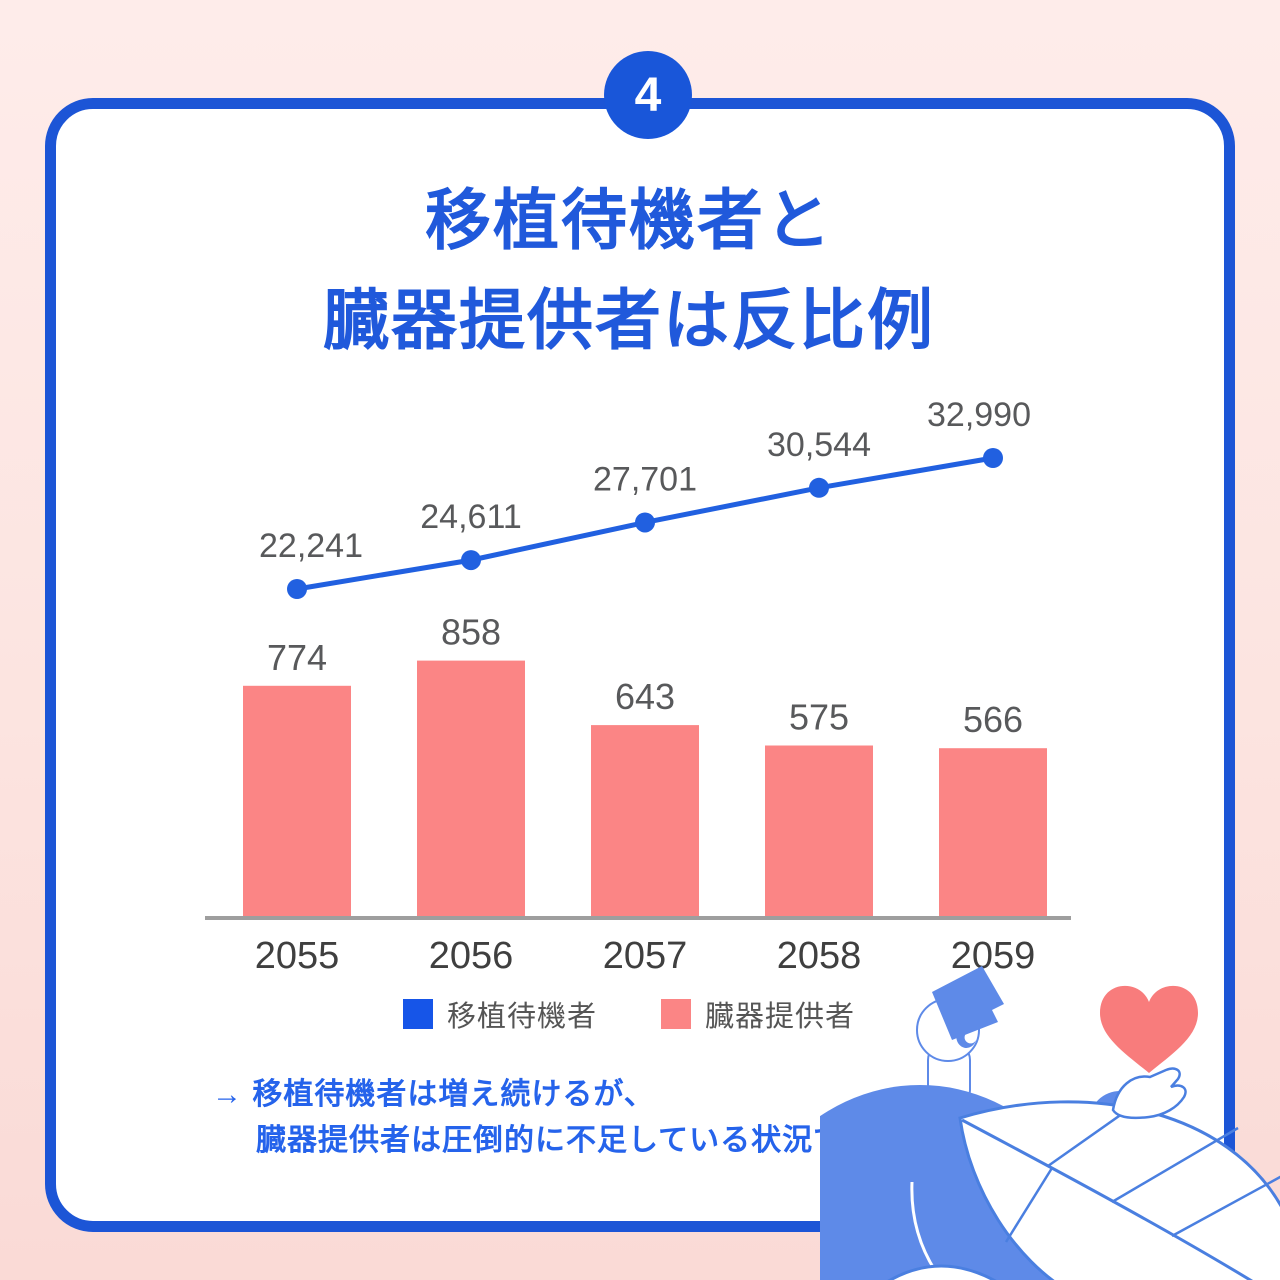 This screenshot has width=1280, height=1280. Describe the element at coordinates (629, 220) in the screenshot. I see `title-line-1: 移植待機者と` at that location.